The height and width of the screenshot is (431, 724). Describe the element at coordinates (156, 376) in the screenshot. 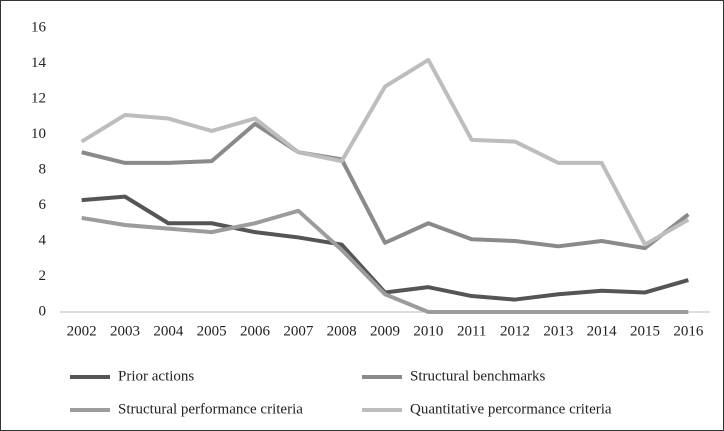

I see `legend-label: Prior actions` at that location.